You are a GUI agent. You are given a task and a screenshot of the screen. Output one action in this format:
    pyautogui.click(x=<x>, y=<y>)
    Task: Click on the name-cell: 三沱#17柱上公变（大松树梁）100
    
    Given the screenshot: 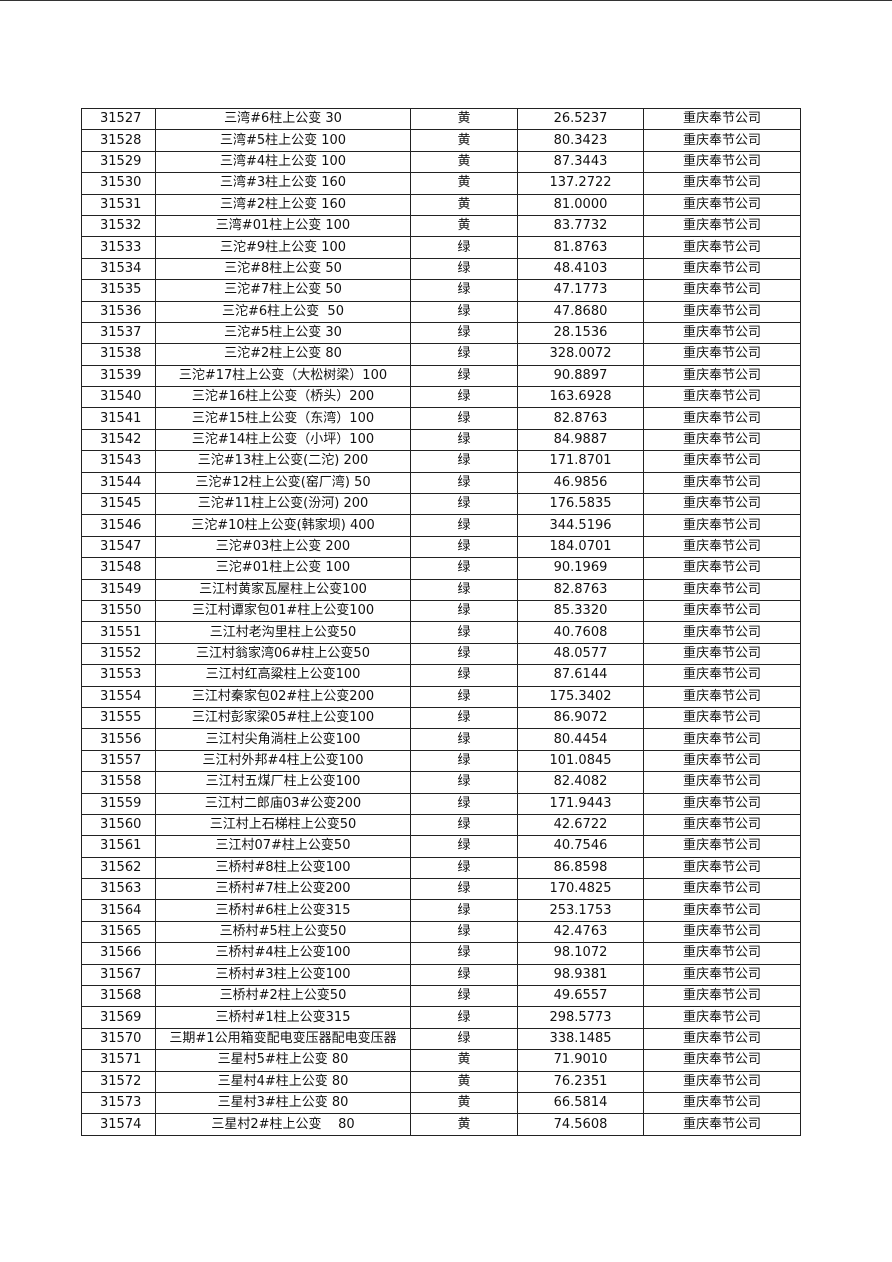 What is the action you would take?
    pyautogui.click(x=283, y=376)
    